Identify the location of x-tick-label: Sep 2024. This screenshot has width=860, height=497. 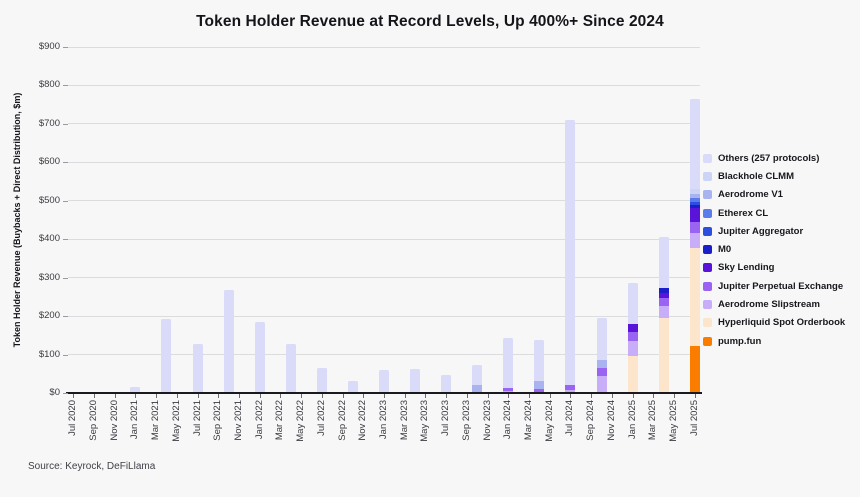
(591, 425).